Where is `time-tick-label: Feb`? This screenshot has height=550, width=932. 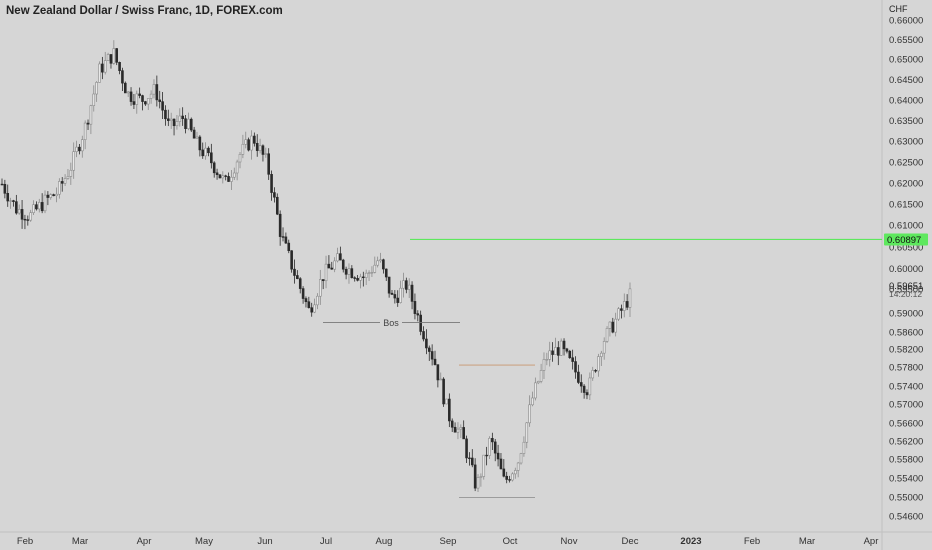 time-tick-label: Feb is located at coordinates (752, 541).